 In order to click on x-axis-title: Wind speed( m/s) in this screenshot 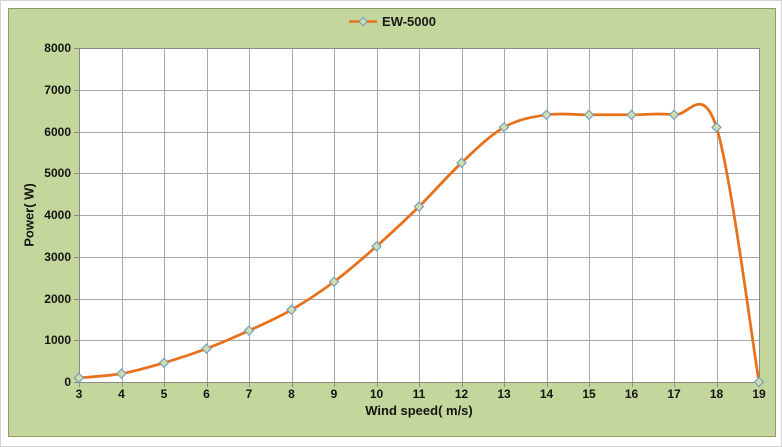, I will do `click(419, 410)`.